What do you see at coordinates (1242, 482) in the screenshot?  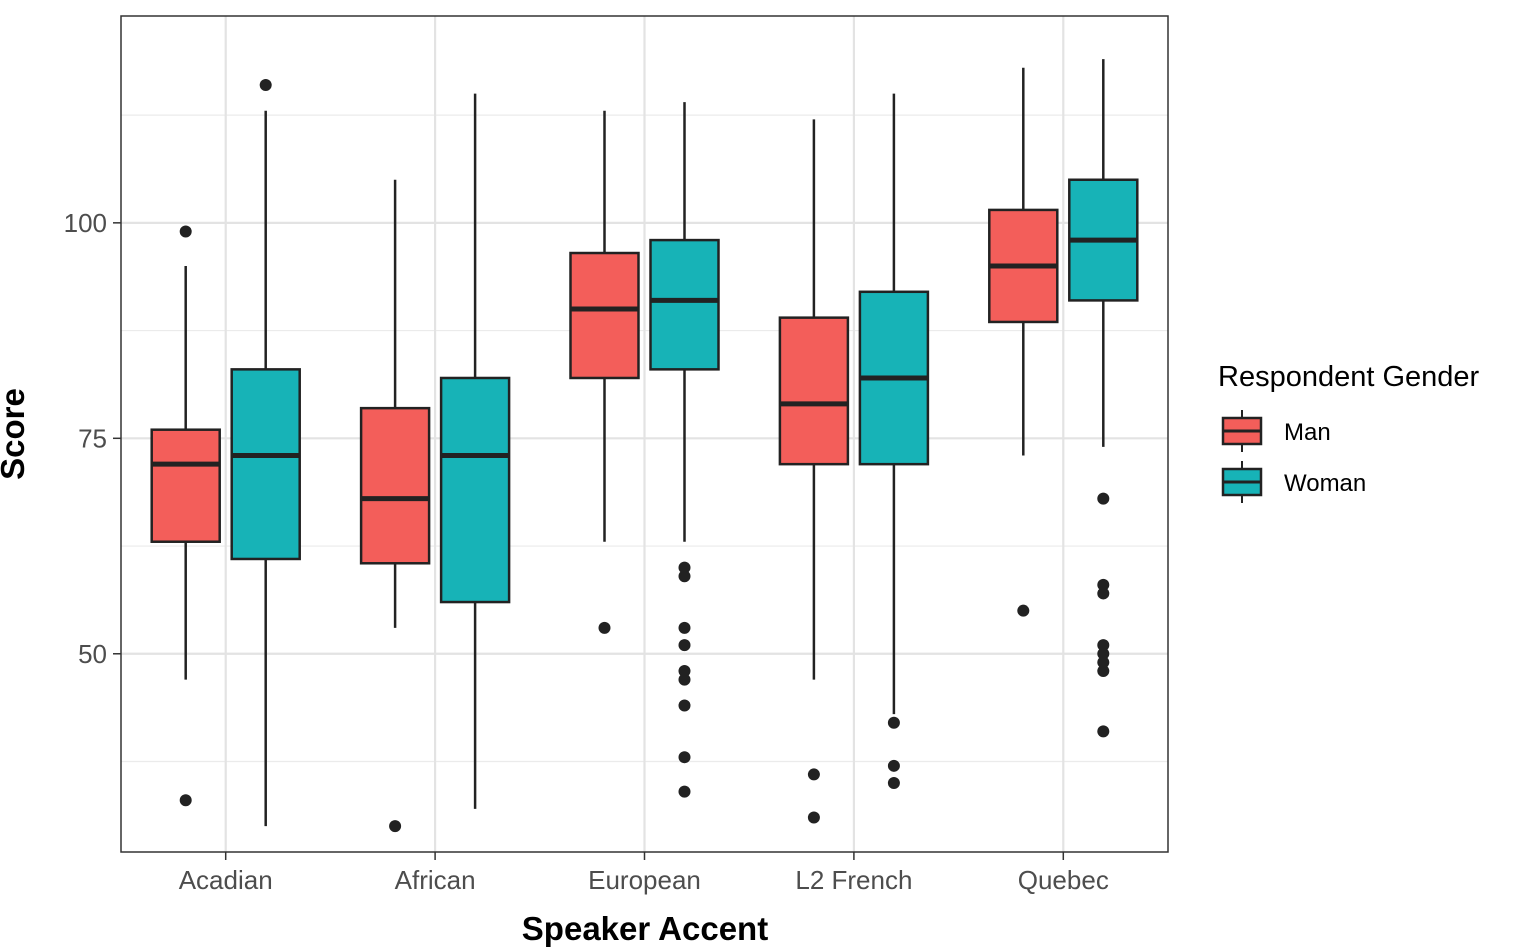 I see `legend-key-woman` at bounding box center [1242, 482].